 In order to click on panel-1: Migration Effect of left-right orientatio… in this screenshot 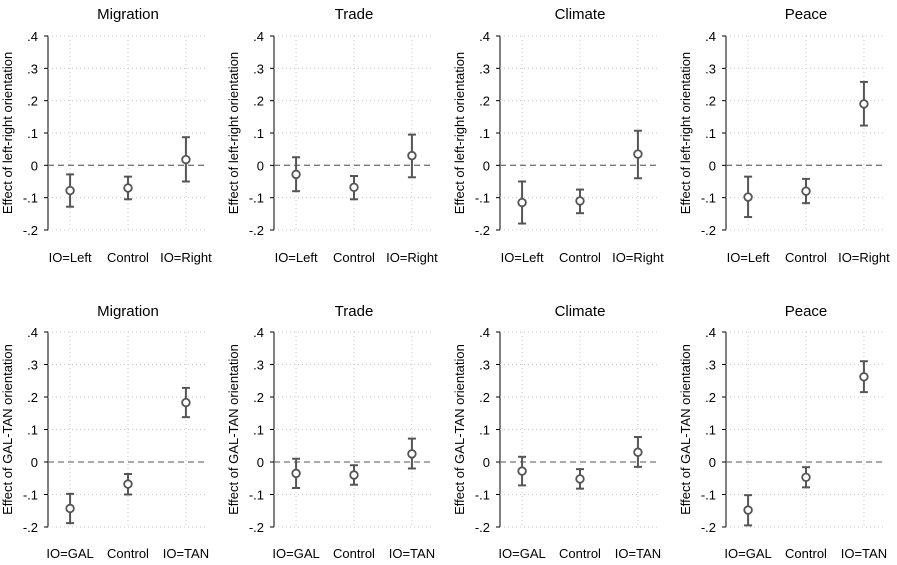, I will do `click(106, 135)`.